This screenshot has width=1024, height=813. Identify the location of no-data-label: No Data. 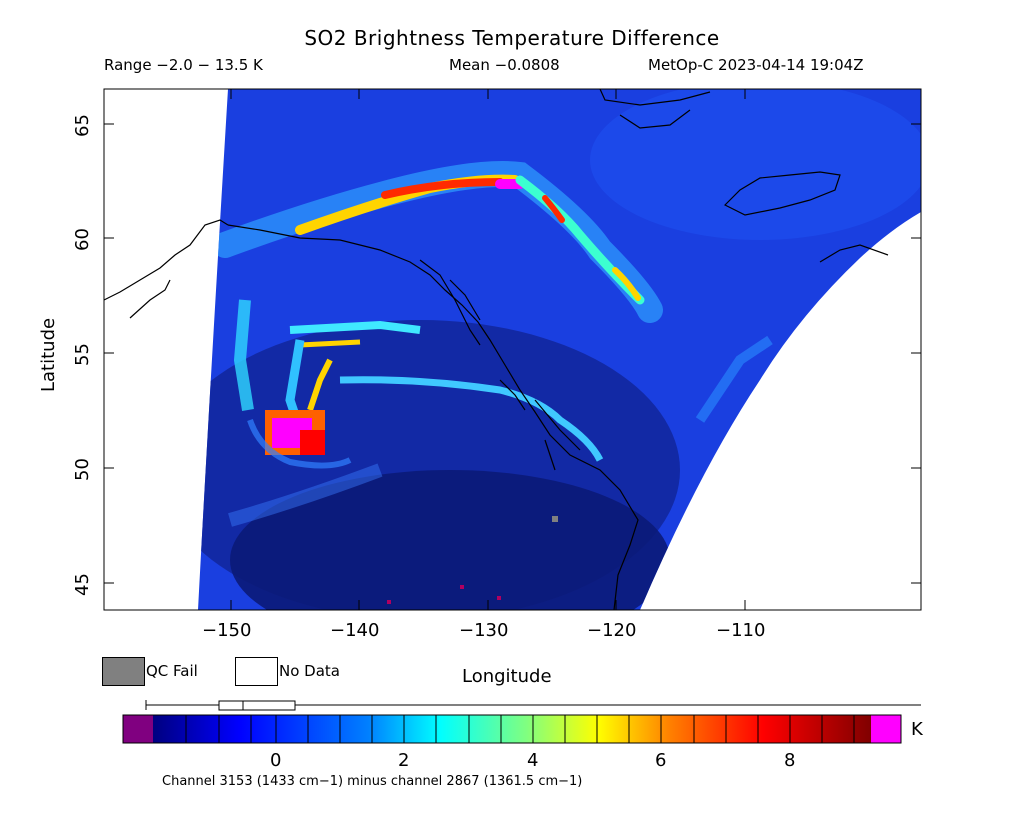
(309, 671).